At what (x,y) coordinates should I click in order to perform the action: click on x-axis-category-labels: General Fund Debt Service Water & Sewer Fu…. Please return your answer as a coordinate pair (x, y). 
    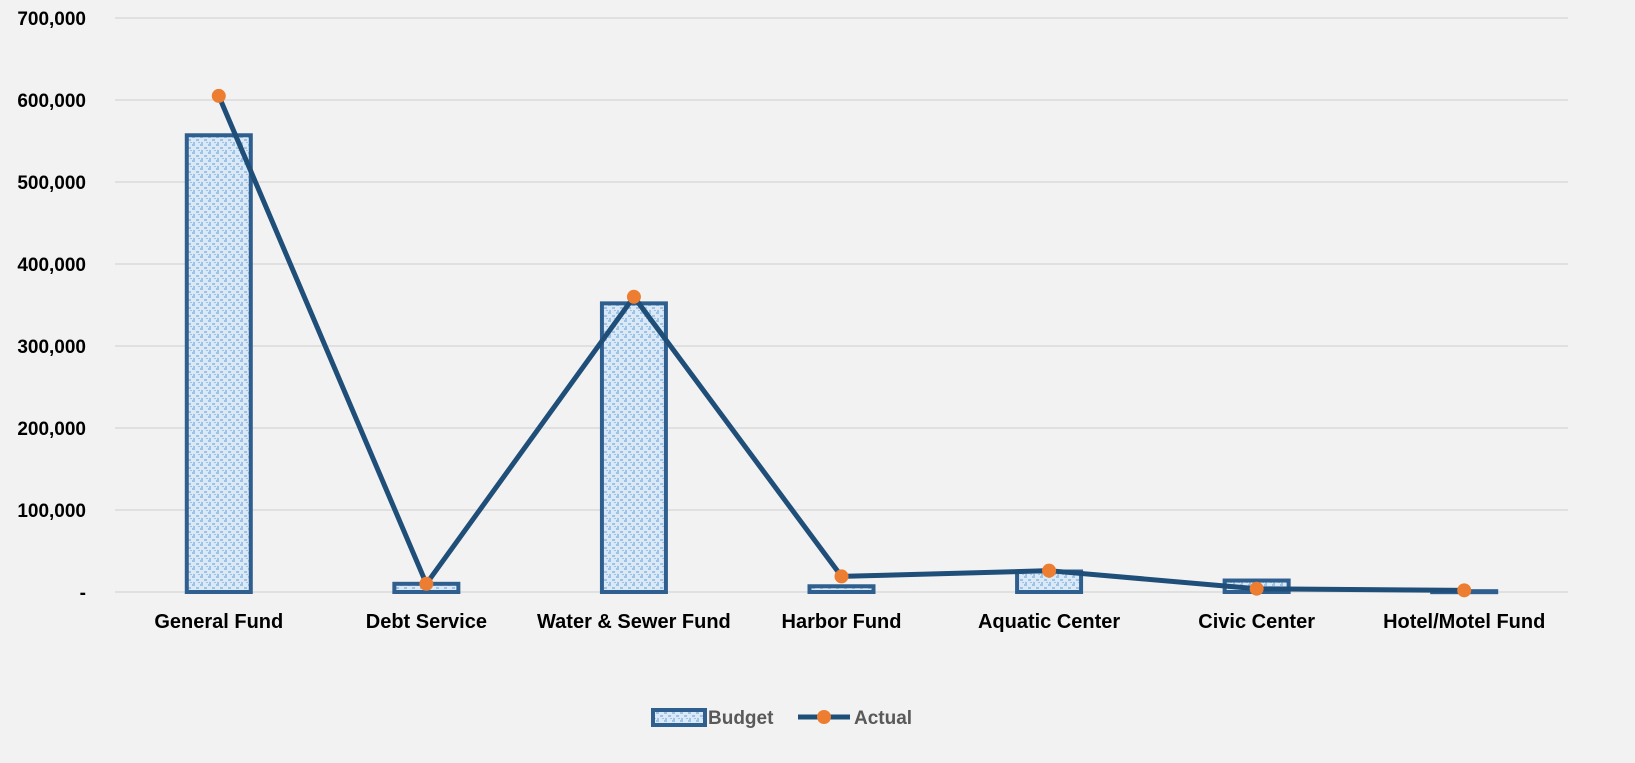
    Looking at the image, I should click on (849, 622).